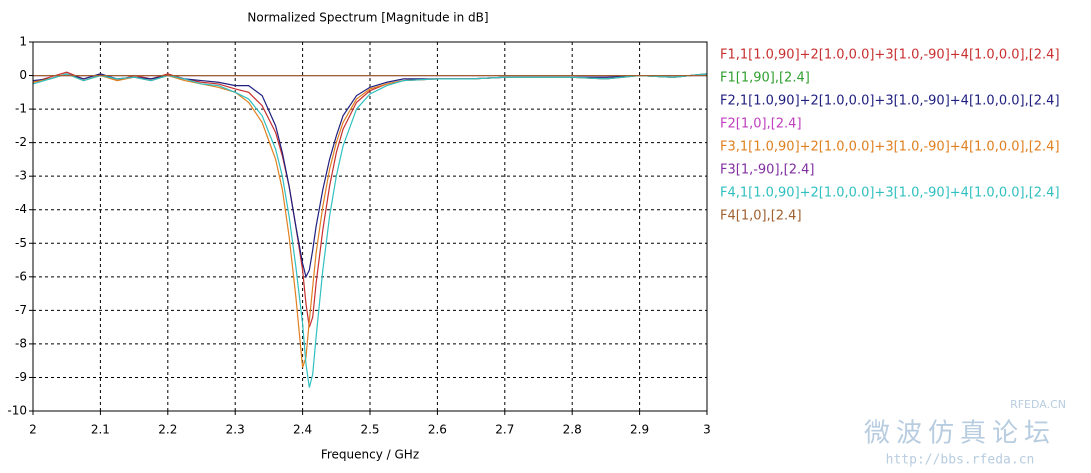 This screenshot has height=473, width=1091. Describe the element at coordinates (100, 430) in the screenshot. I see `x-tick-label: 2.1` at that location.